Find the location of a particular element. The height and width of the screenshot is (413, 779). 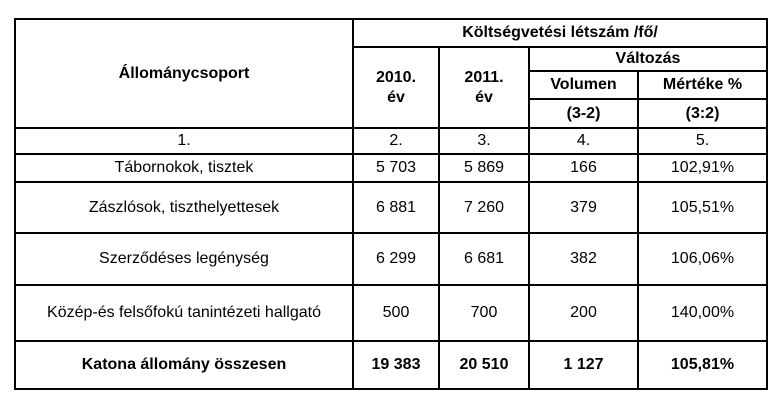

value-merteke: 106,06% is located at coordinates (702, 259).